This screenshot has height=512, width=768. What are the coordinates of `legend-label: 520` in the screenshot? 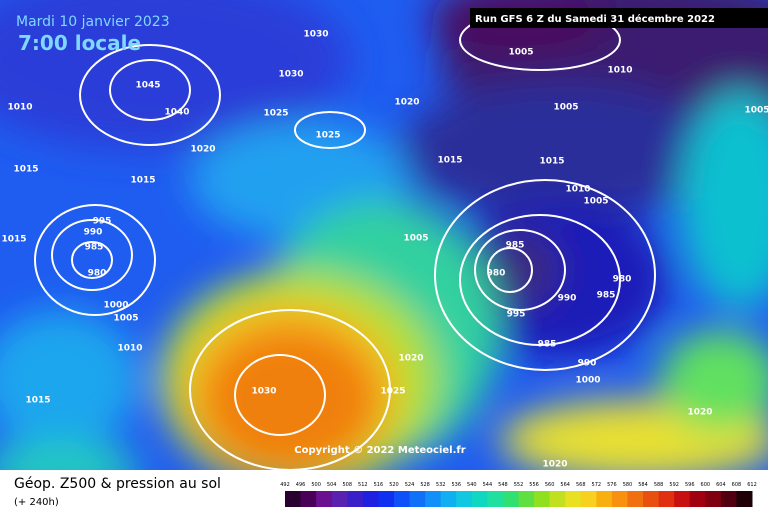 It's located at (394, 485).